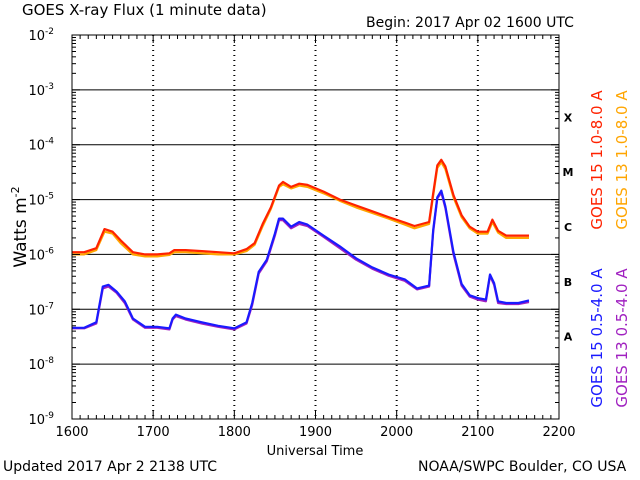  I want to click on flare-class-M: M, so click(568, 172).